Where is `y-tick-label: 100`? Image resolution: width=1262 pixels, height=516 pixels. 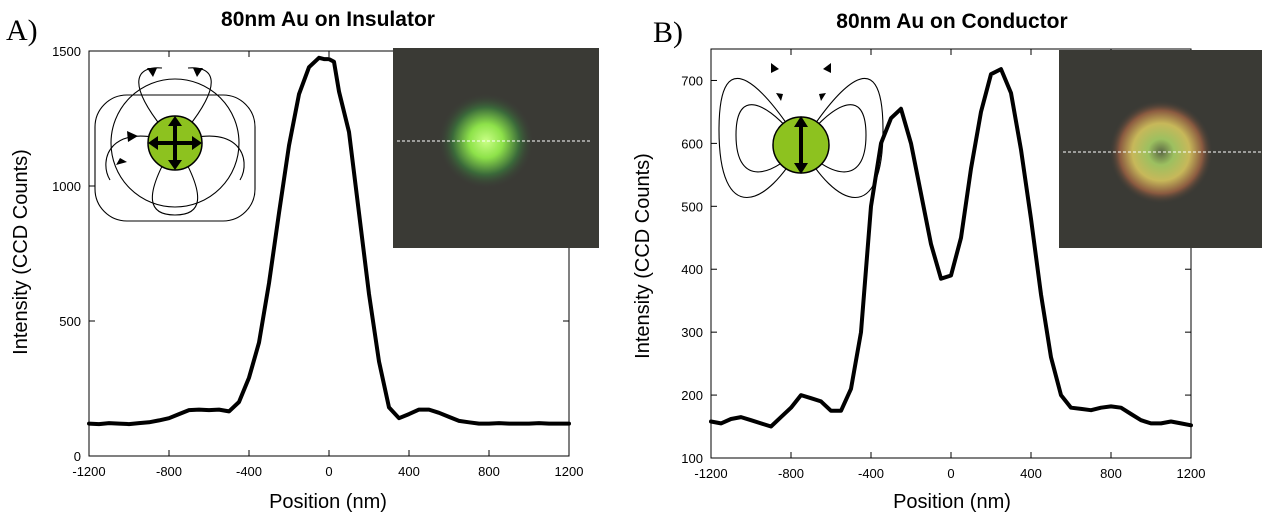
y-tick-label: 100 is located at coordinates (692, 458).